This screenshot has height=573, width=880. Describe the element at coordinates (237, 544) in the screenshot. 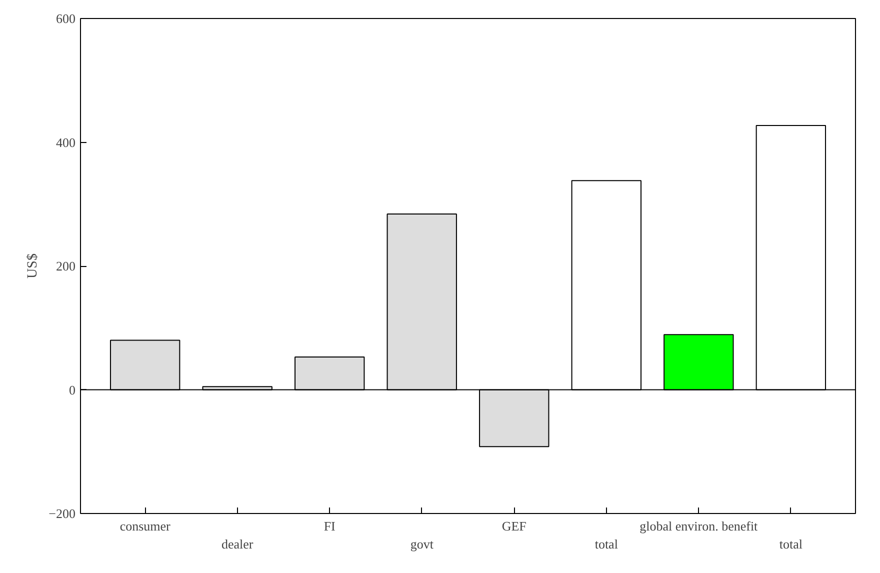

I see `x-tick-label: dealer` at that location.